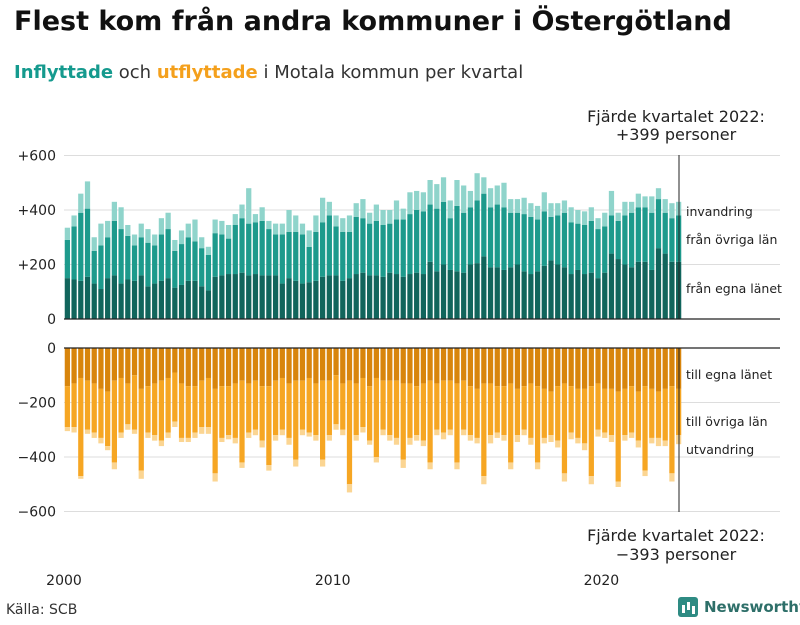 This screenshot has height=625, width=800. Describe the element at coordinates (207, 72) in the screenshot. I see `subtitle-utflyttade: utflyttade` at that location.